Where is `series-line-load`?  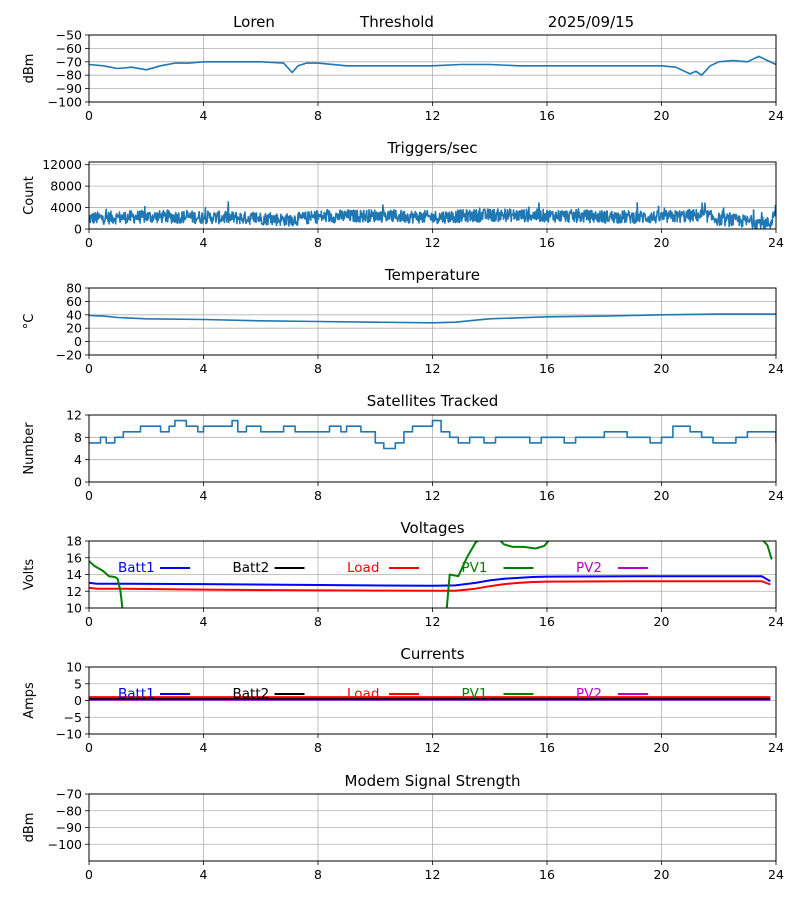
series-line-load is located at coordinates (430, 586).